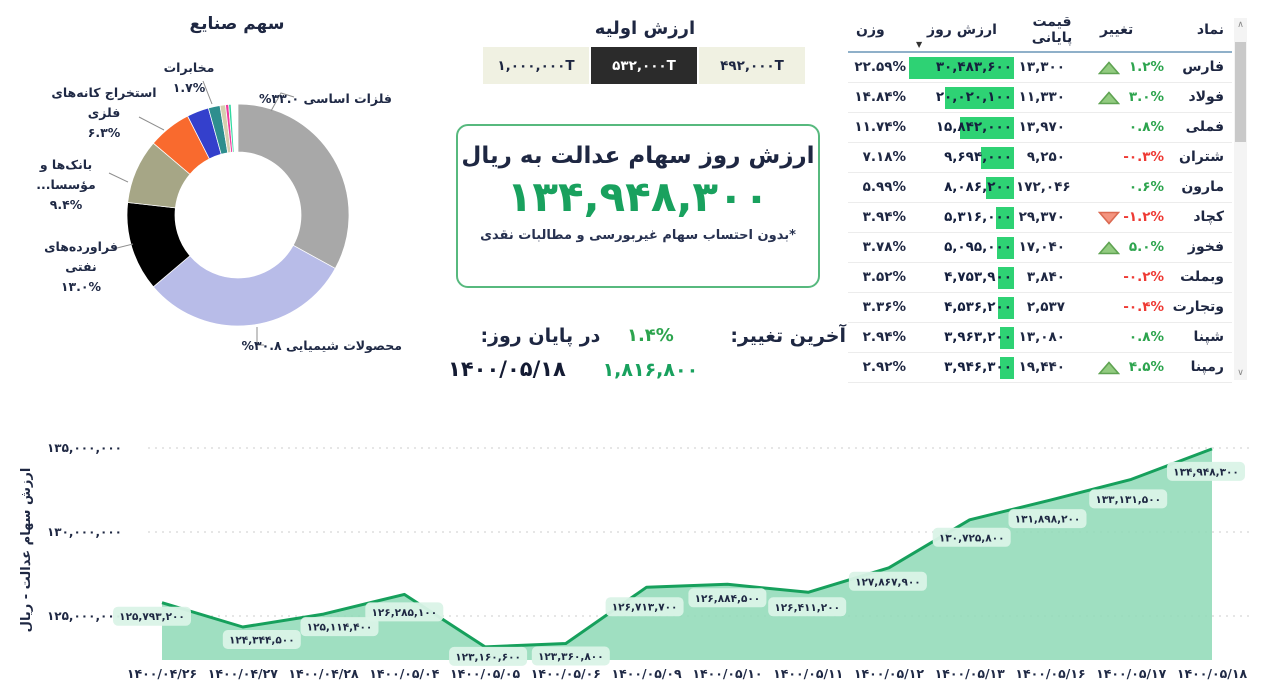 The image size is (1280, 692). Describe the element at coordinates (1040, 157) in the screenshot. I see `table-row: شتران -۰.۳% ۹,۲۵۰ ۹,۶۹۴,۰۰۰ ۷.۱۸%` at that location.